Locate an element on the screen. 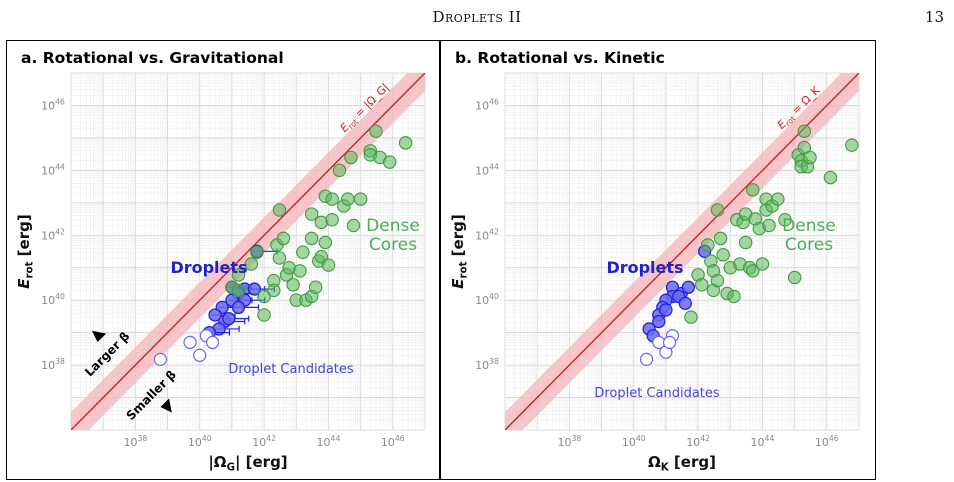 The image size is (954, 482). running-head-title: Droplets II is located at coordinates (477, 17).